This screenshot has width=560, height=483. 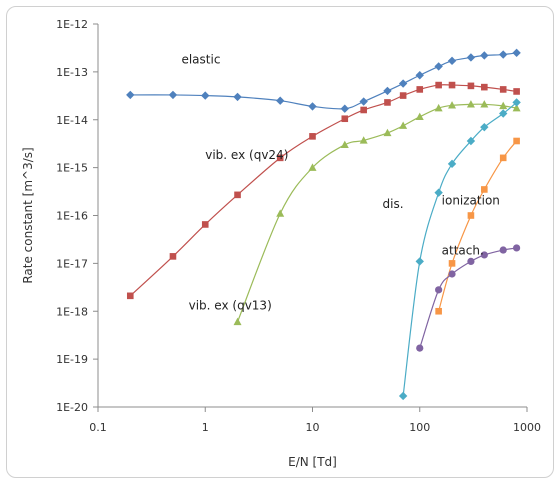 What do you see at coordinates (313, 427) in the screenshot?
I see `x-tick-label: 10` at bounding box center [313, 427].